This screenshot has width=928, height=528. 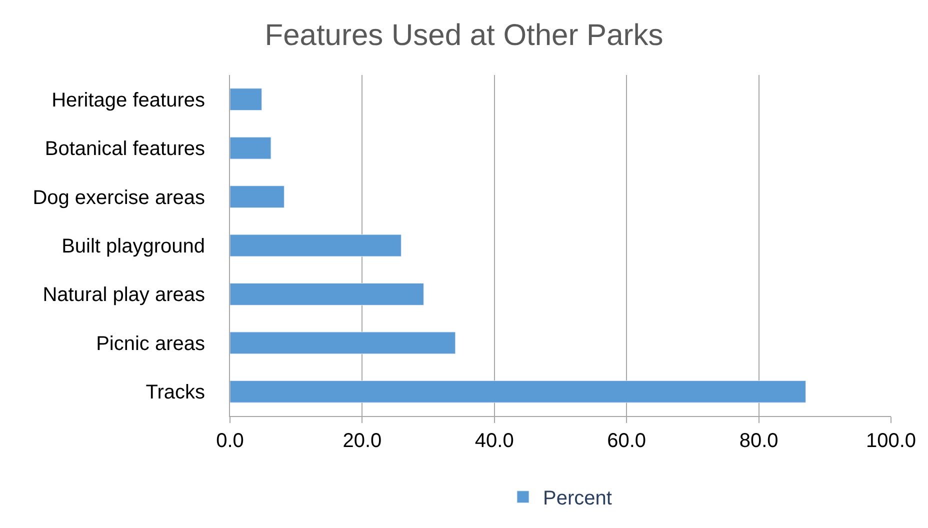 I want to click on x-tick-label: 40.0, so click(x=494, y=441).